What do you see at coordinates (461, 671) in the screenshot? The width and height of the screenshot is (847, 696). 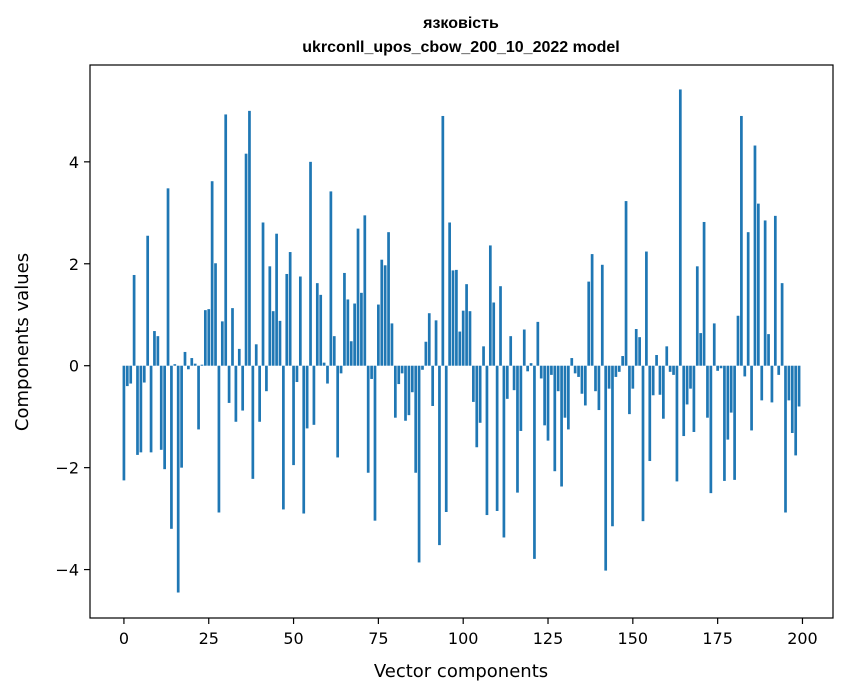 I see `x-axis-label: Vector components` at bounding box center [461, 671].